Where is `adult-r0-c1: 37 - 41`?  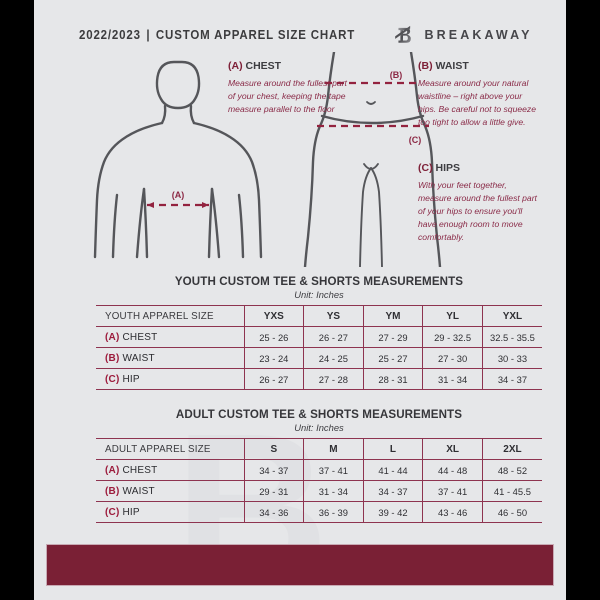 adult-r0-c1: 37 - 41 is located at coordinates (333, 470).